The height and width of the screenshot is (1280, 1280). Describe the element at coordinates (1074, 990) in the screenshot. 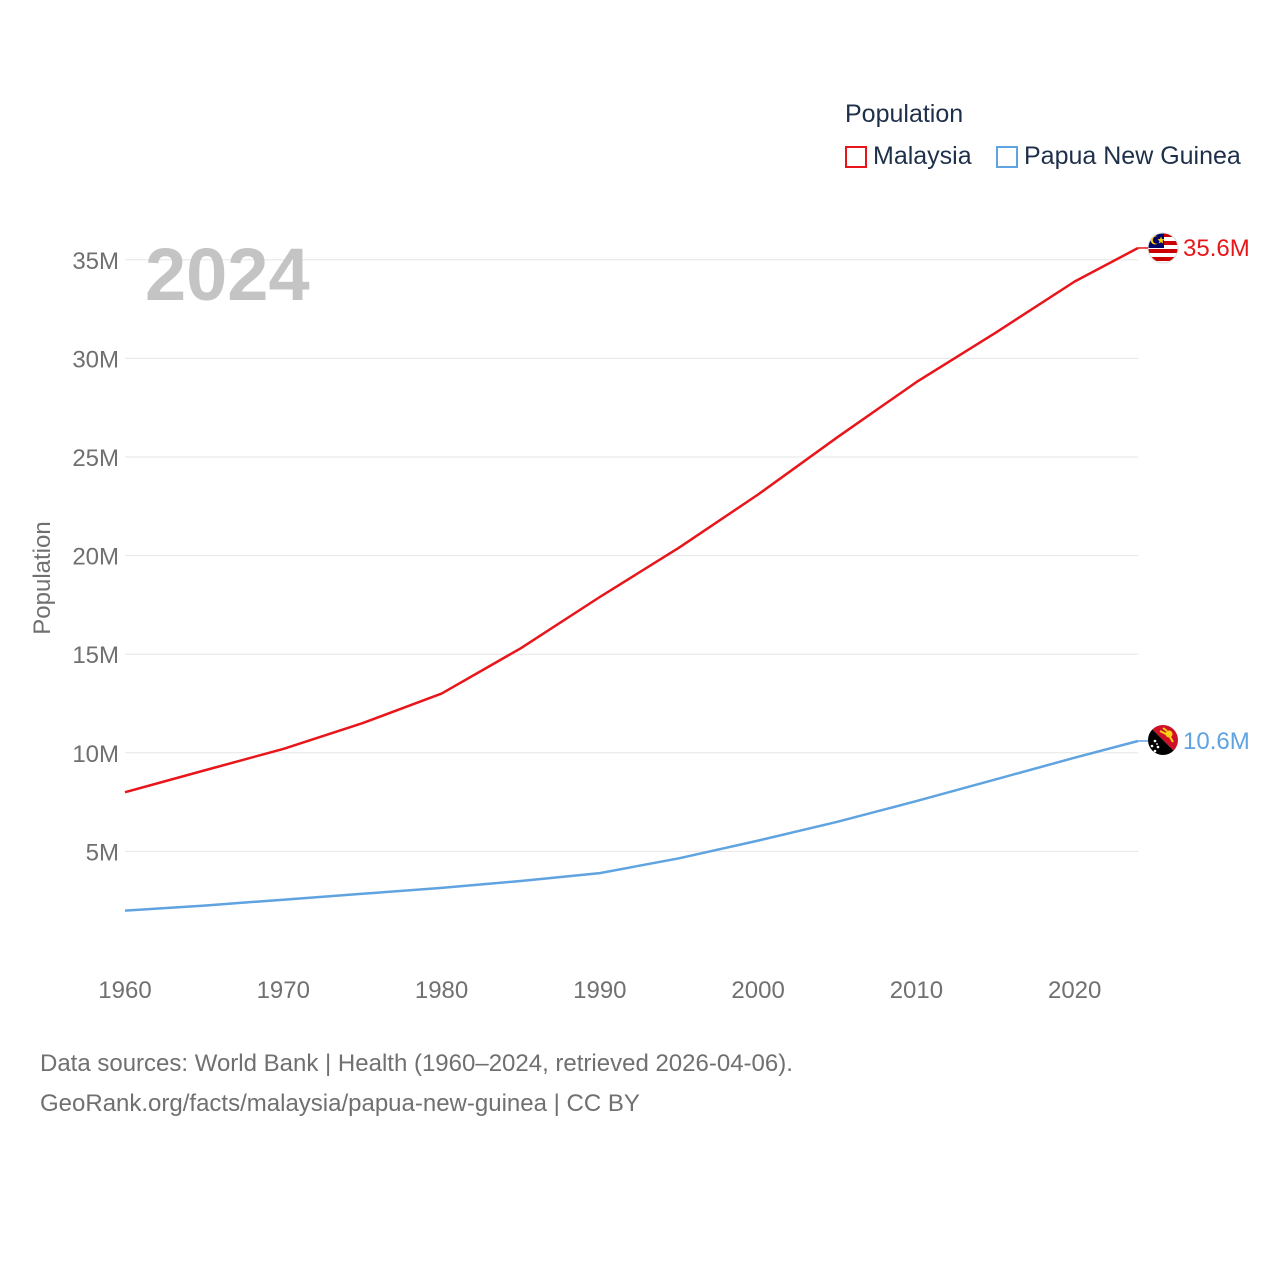

I see `x-tick-label: 2020` at that location.